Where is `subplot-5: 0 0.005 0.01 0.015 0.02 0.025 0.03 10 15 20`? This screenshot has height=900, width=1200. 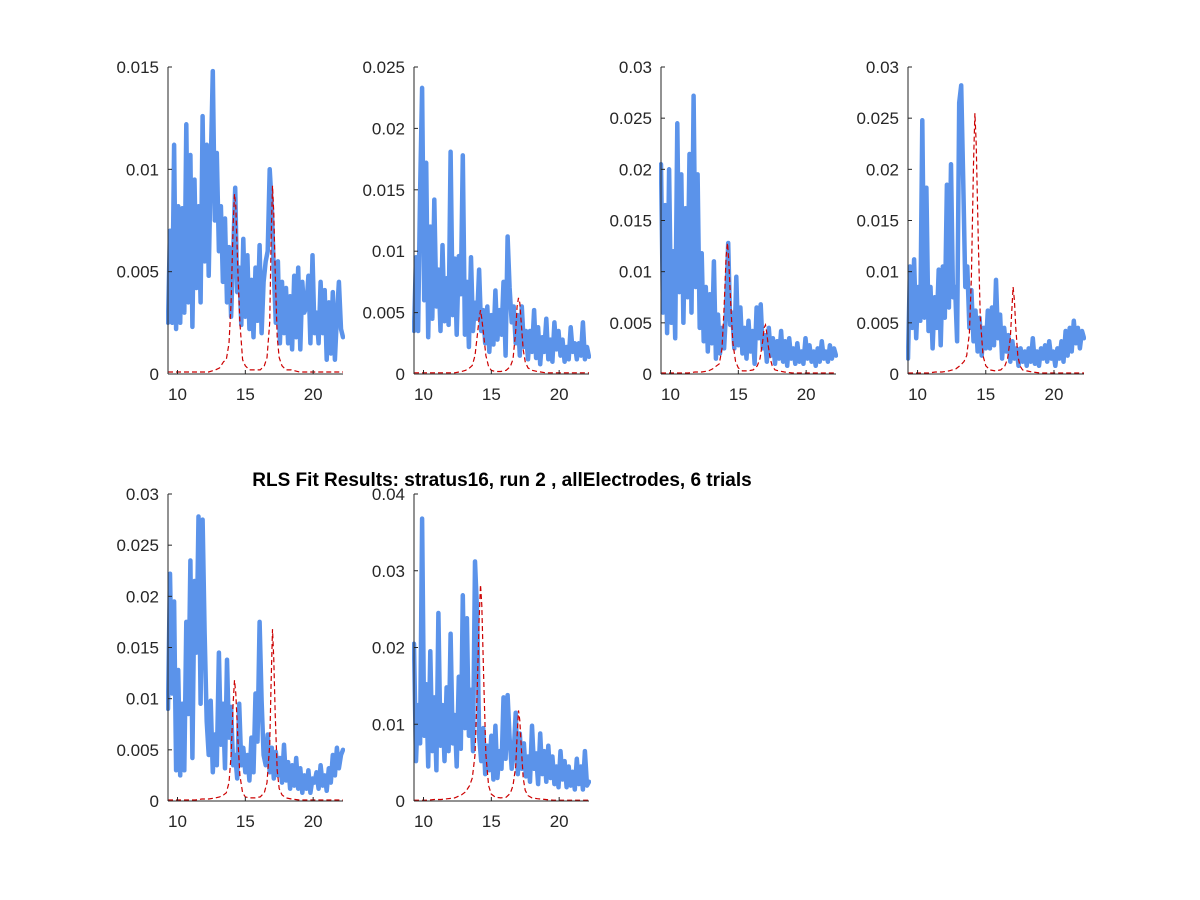
subplot-5: 0 0.005 0.01 0.015 0.02 0.025 0.03 10 15 20 is located at coordinates (230, 658).